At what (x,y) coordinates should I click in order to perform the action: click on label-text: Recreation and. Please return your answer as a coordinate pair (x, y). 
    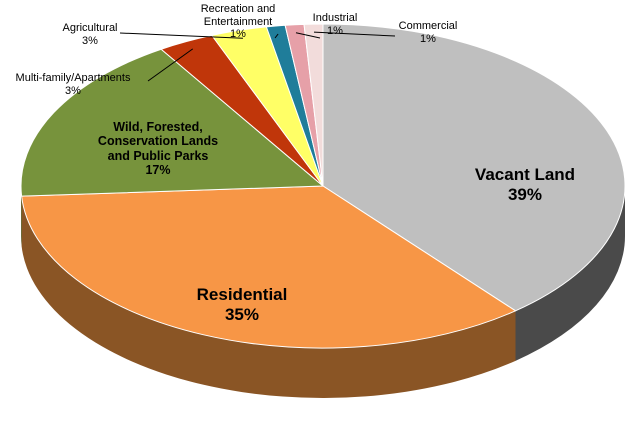
    Looking at the image, I should click on (238, 9).